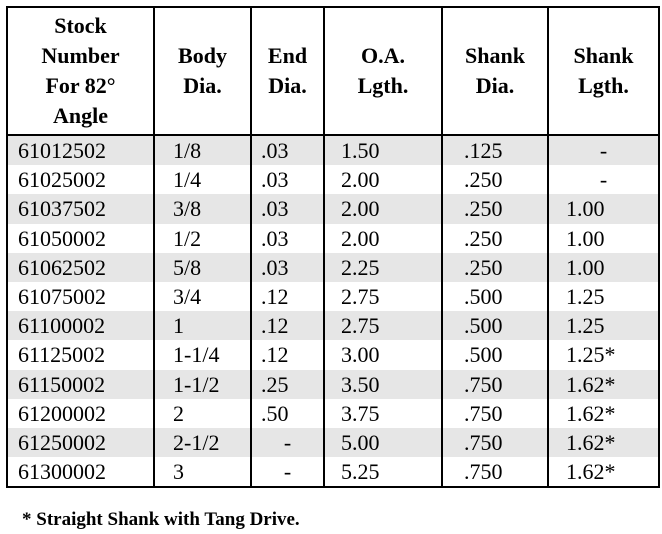 The image size is (662, 534). I want to click on table-row: 61012502 1/8 .03 1.50 .125 -, so click(333, 150).